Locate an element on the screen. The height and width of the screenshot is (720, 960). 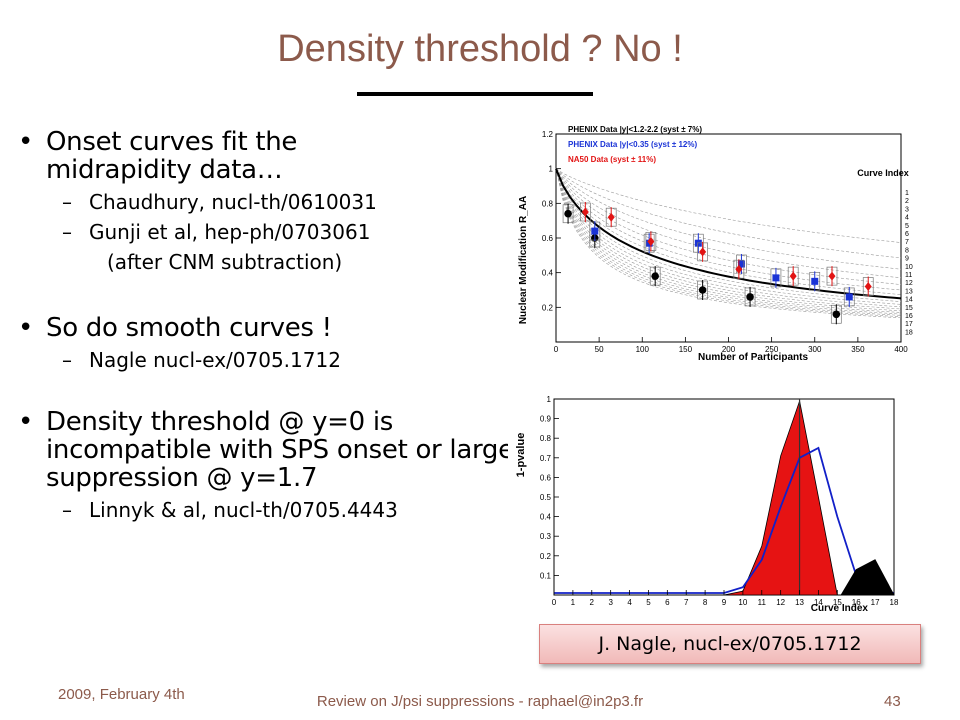
x-tick-label: 350 is located at coordinates (858, 349).